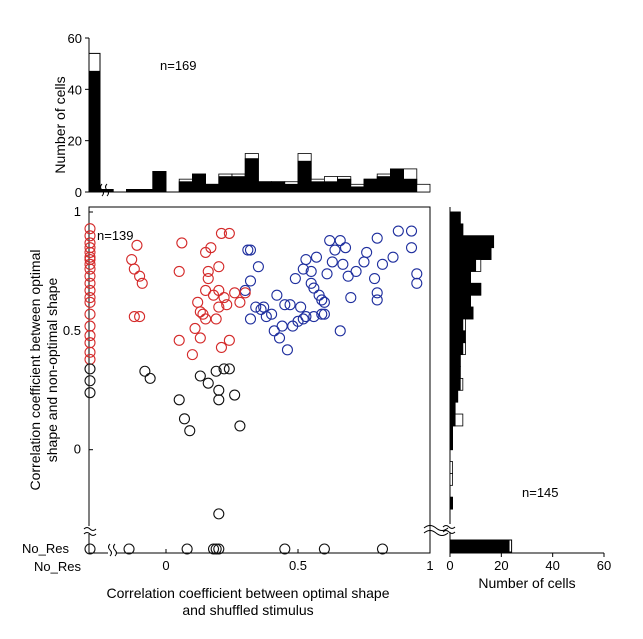  I want to click on right-hist-break-mark, so click(449, 529).